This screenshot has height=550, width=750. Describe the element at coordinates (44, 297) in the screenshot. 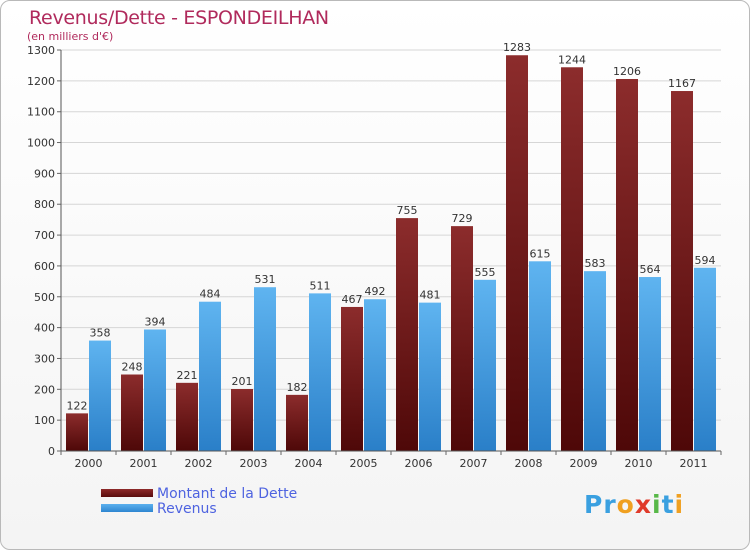

I see `y-tick-label: 500` at that location.